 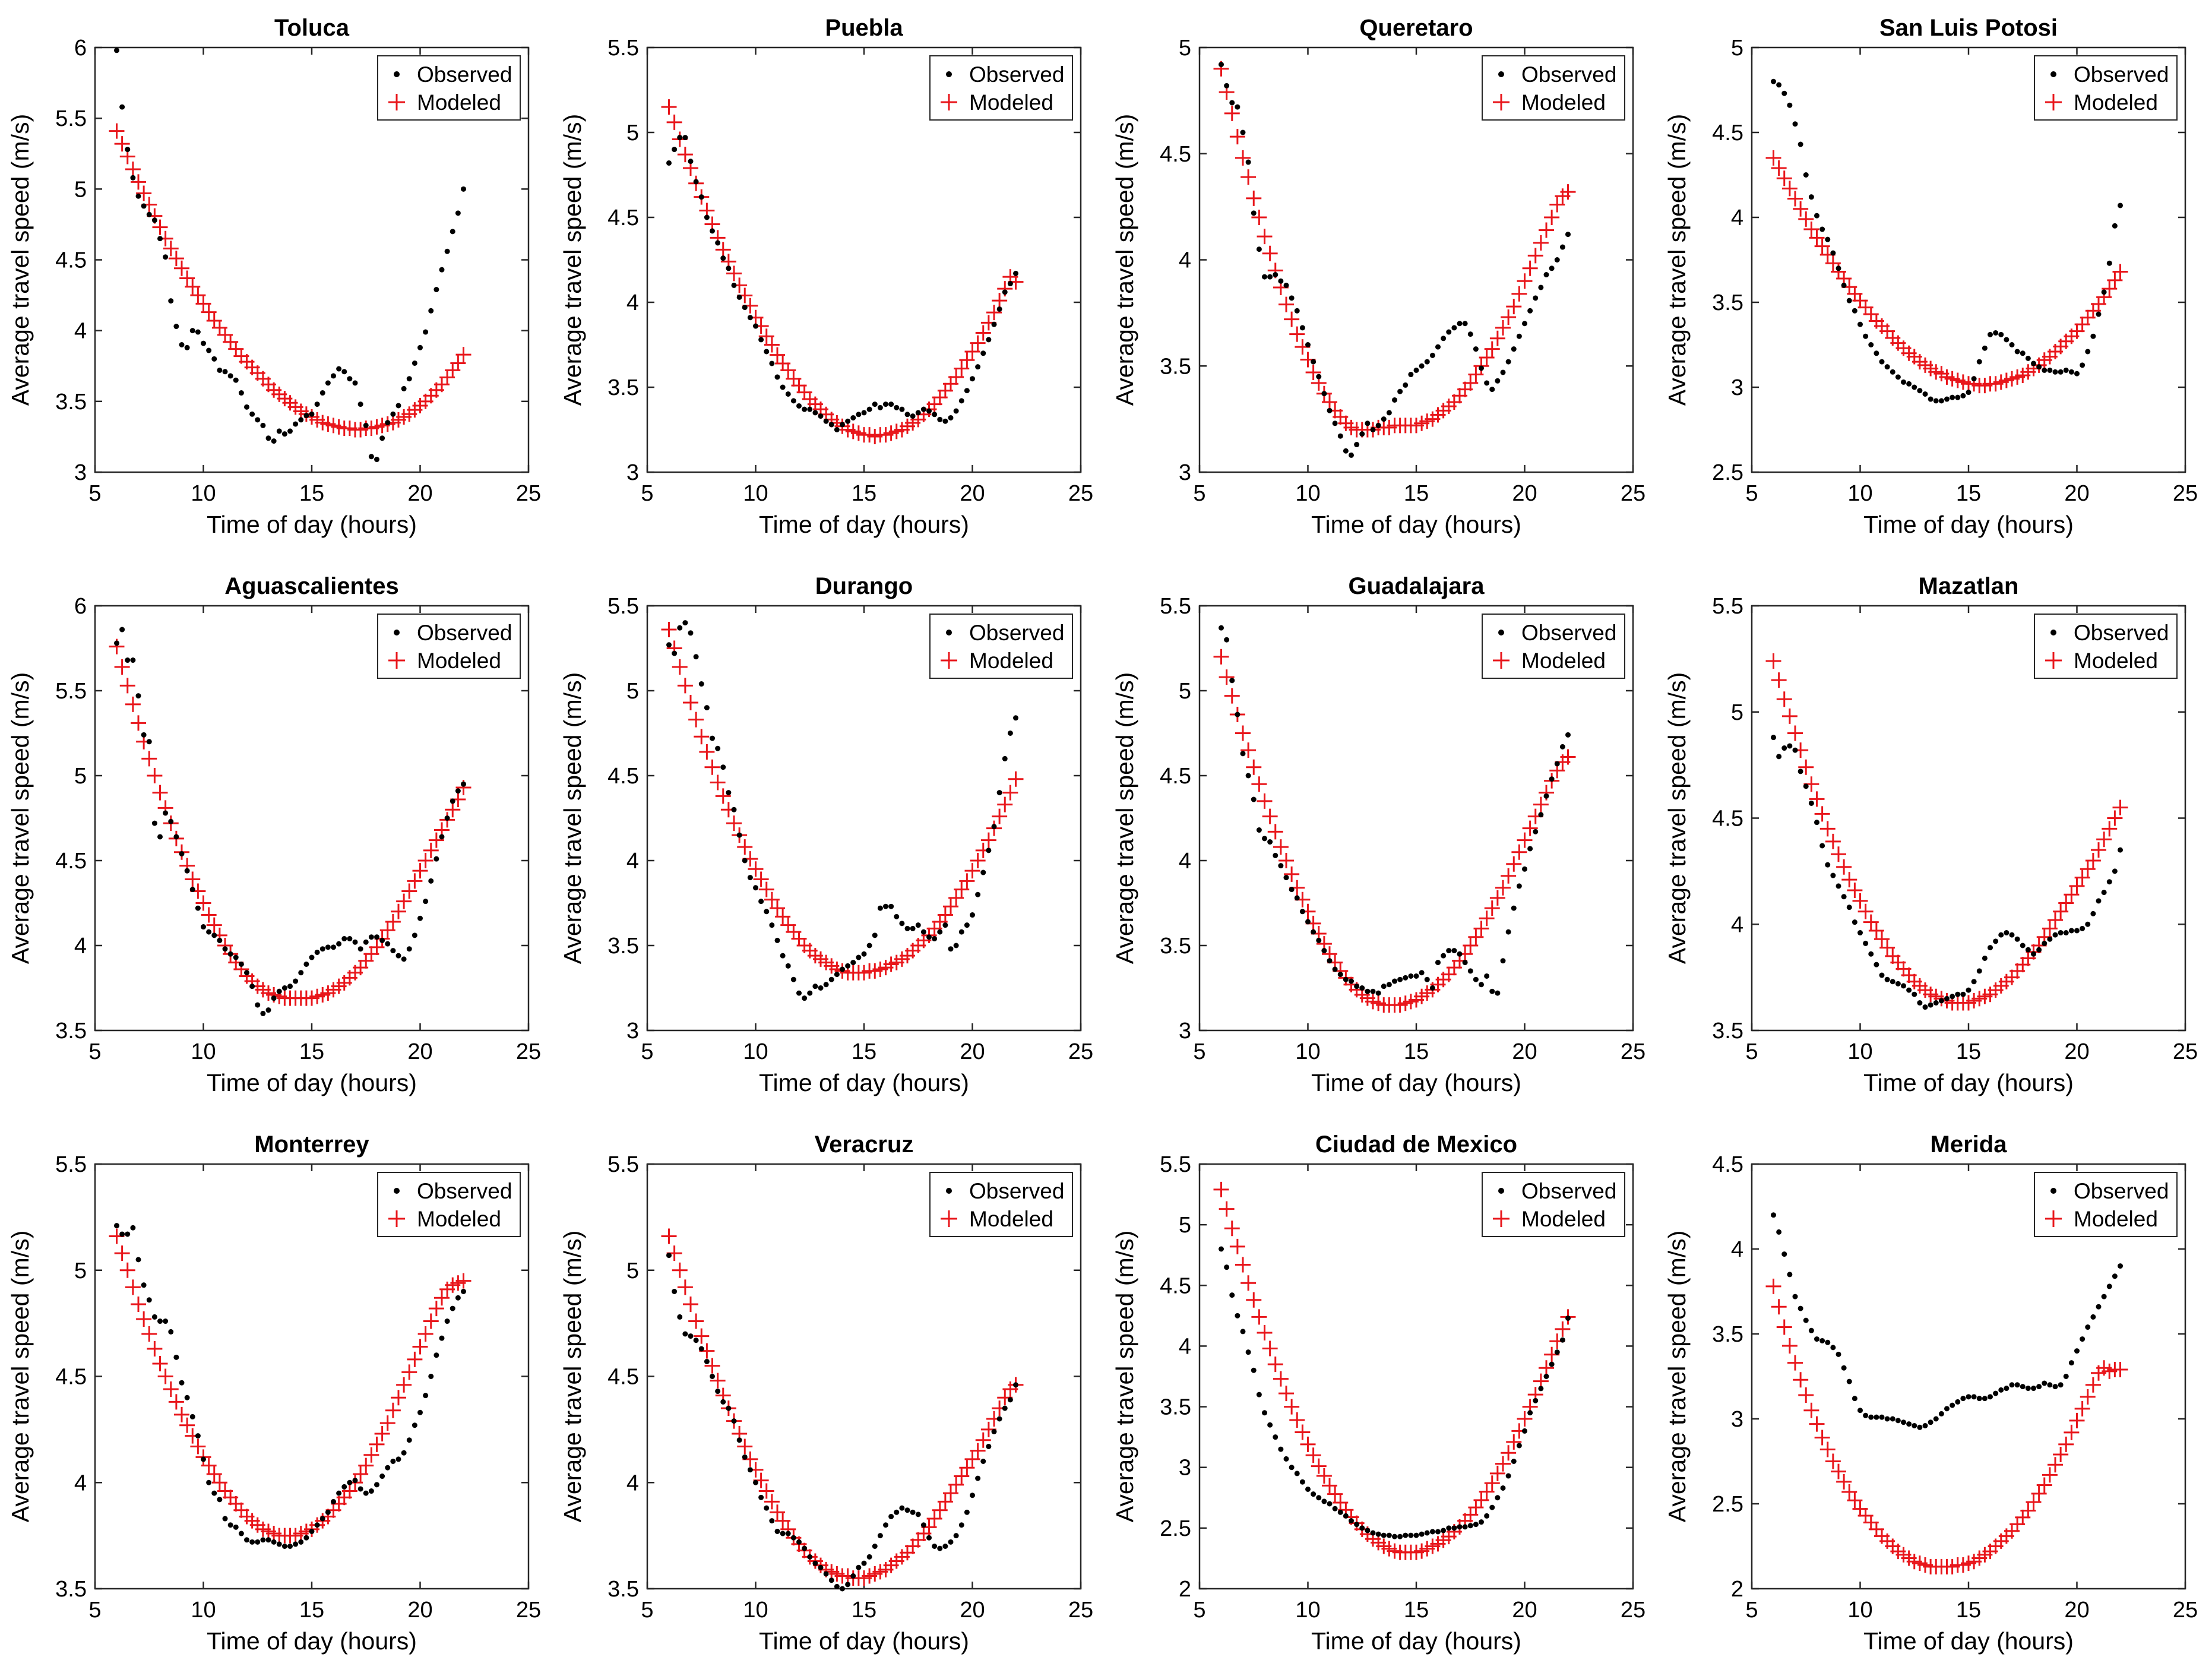 I want to click on legend-modeled-label: Modeled, so click(x=1563, y=661).